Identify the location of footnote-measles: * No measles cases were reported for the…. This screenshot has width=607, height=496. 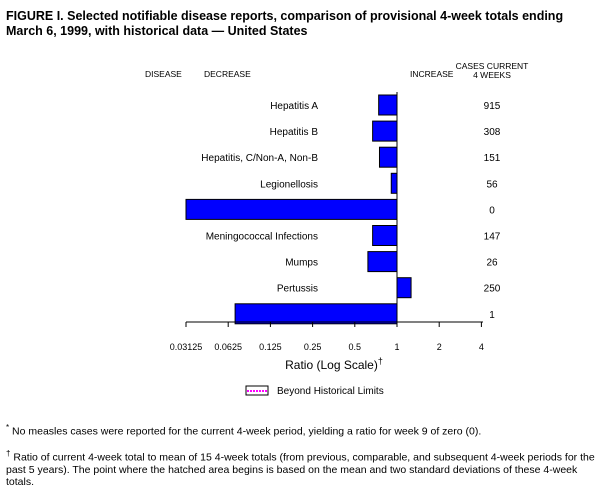
(244, 430).